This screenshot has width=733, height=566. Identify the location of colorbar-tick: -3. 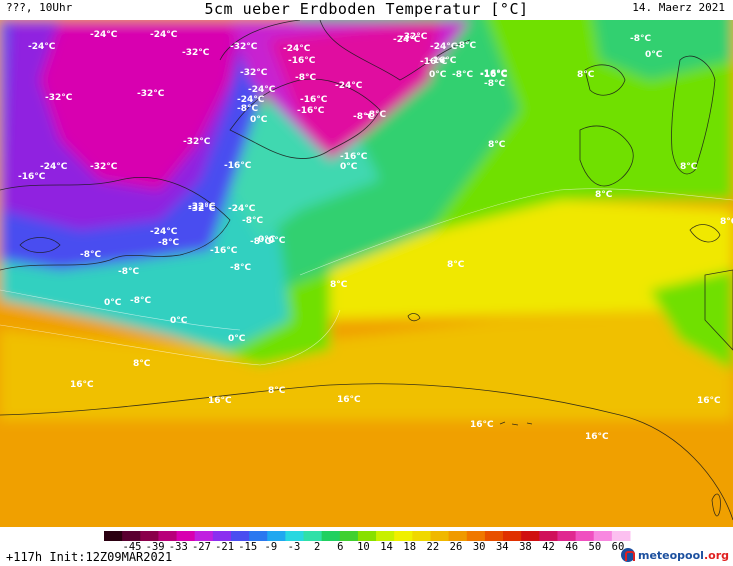
(294, 547).